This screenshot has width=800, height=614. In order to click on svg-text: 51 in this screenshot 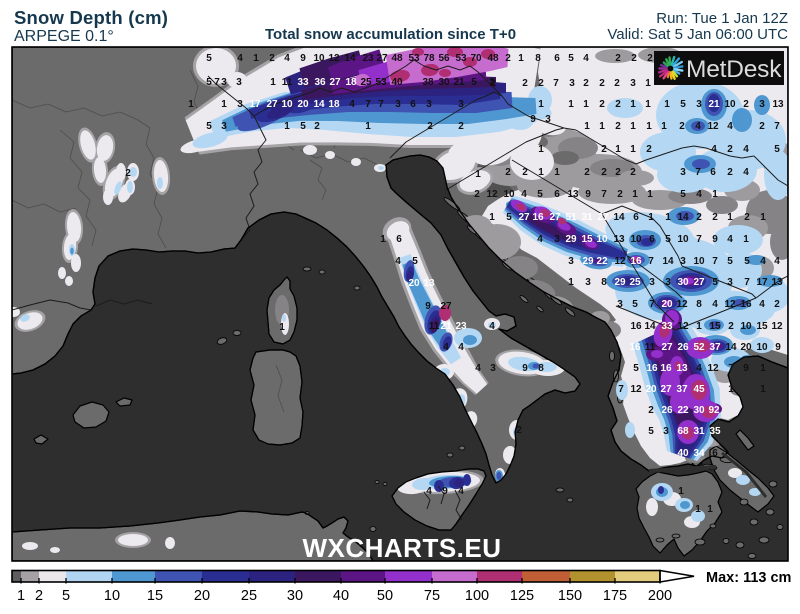, I will do `click(571, 217)`.